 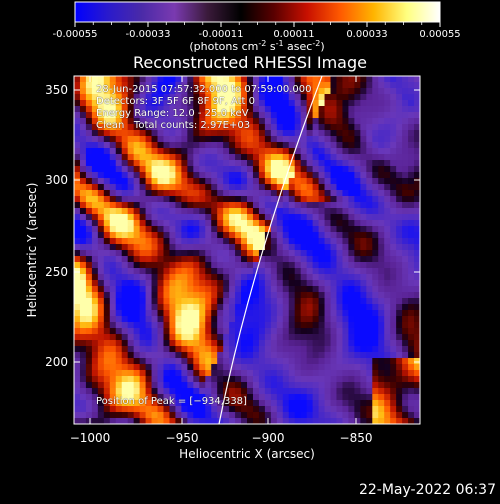 I want to click on y-tick-label: 300, so click(x=56, y=180).